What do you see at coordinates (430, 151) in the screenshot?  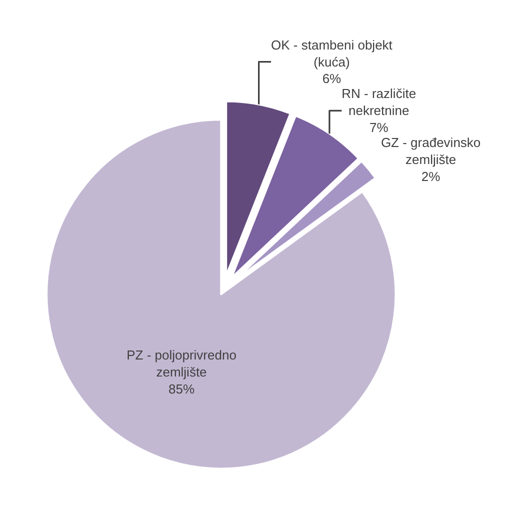 I see `slice-label: GZ - građevinsko zemljište` at bounding box center [430, 151].